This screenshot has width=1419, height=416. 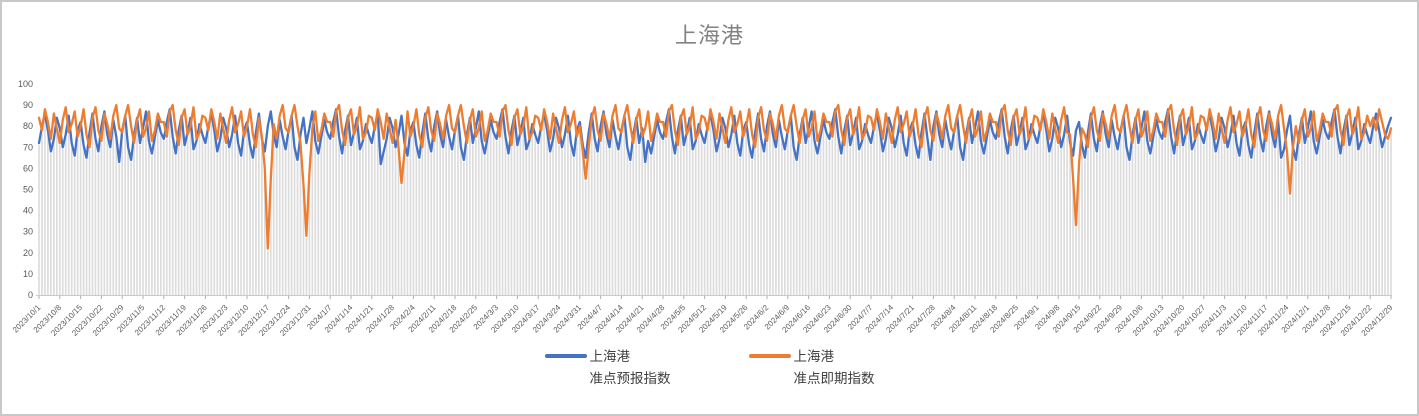 I want to click on y-tick-label: 90, so click(x=28, y=105).